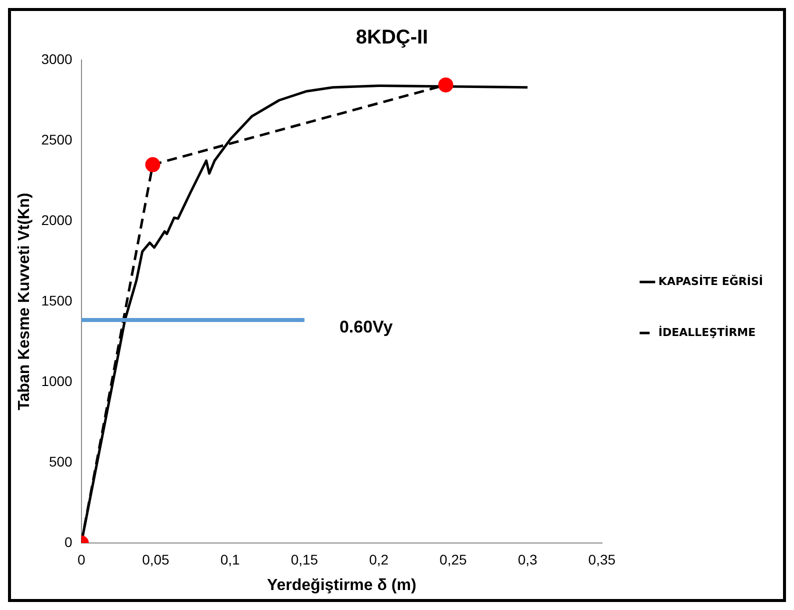 The width and height of the screenshot is (794, 610). What do you see at coordinates (60, 461) in the screenshot?
I see `y-tick-label: 500` at bounding box center [60, 461].